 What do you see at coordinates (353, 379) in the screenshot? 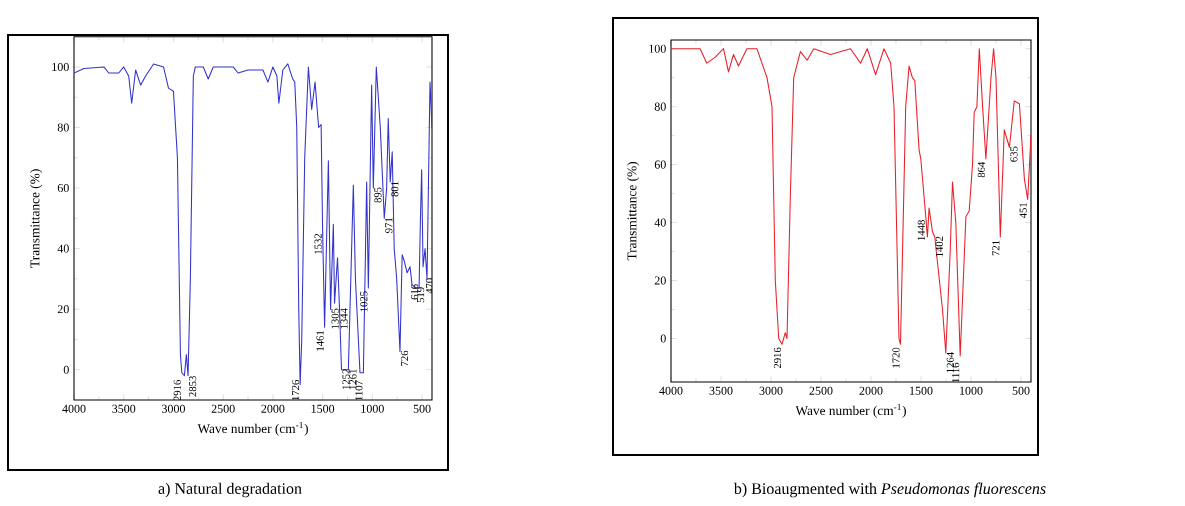
I see `annotation: 1261` at bounding box center [353, 379].